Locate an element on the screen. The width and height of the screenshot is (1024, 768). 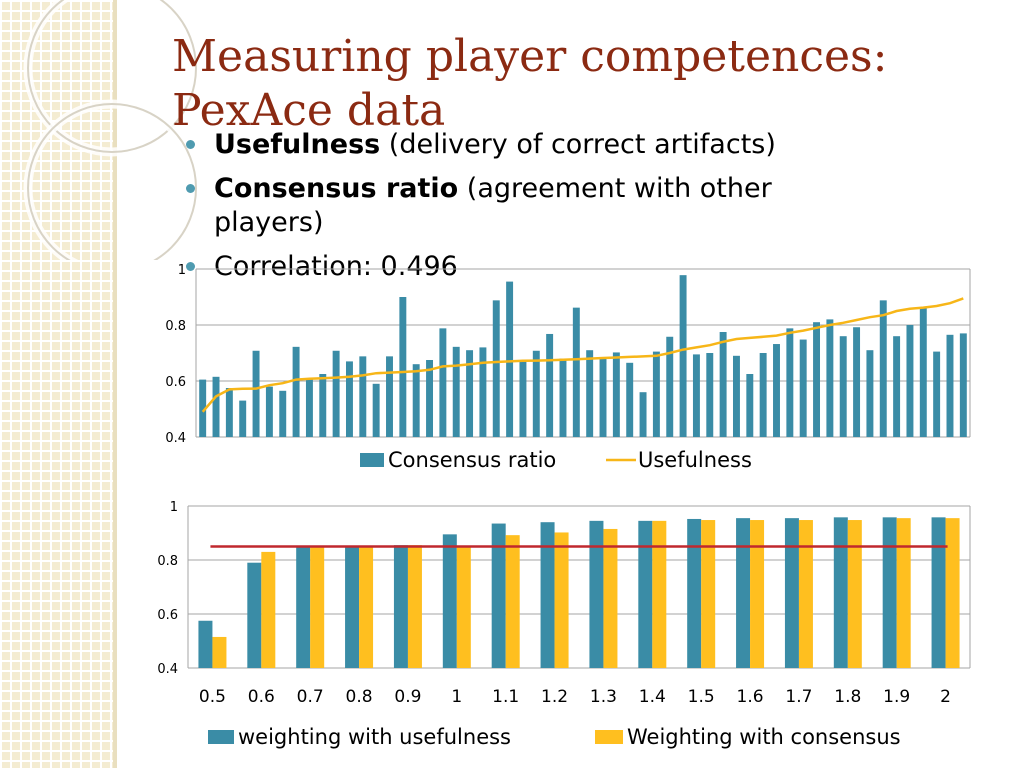
legend-swatch-consensus is located at coordinates (372, 460).